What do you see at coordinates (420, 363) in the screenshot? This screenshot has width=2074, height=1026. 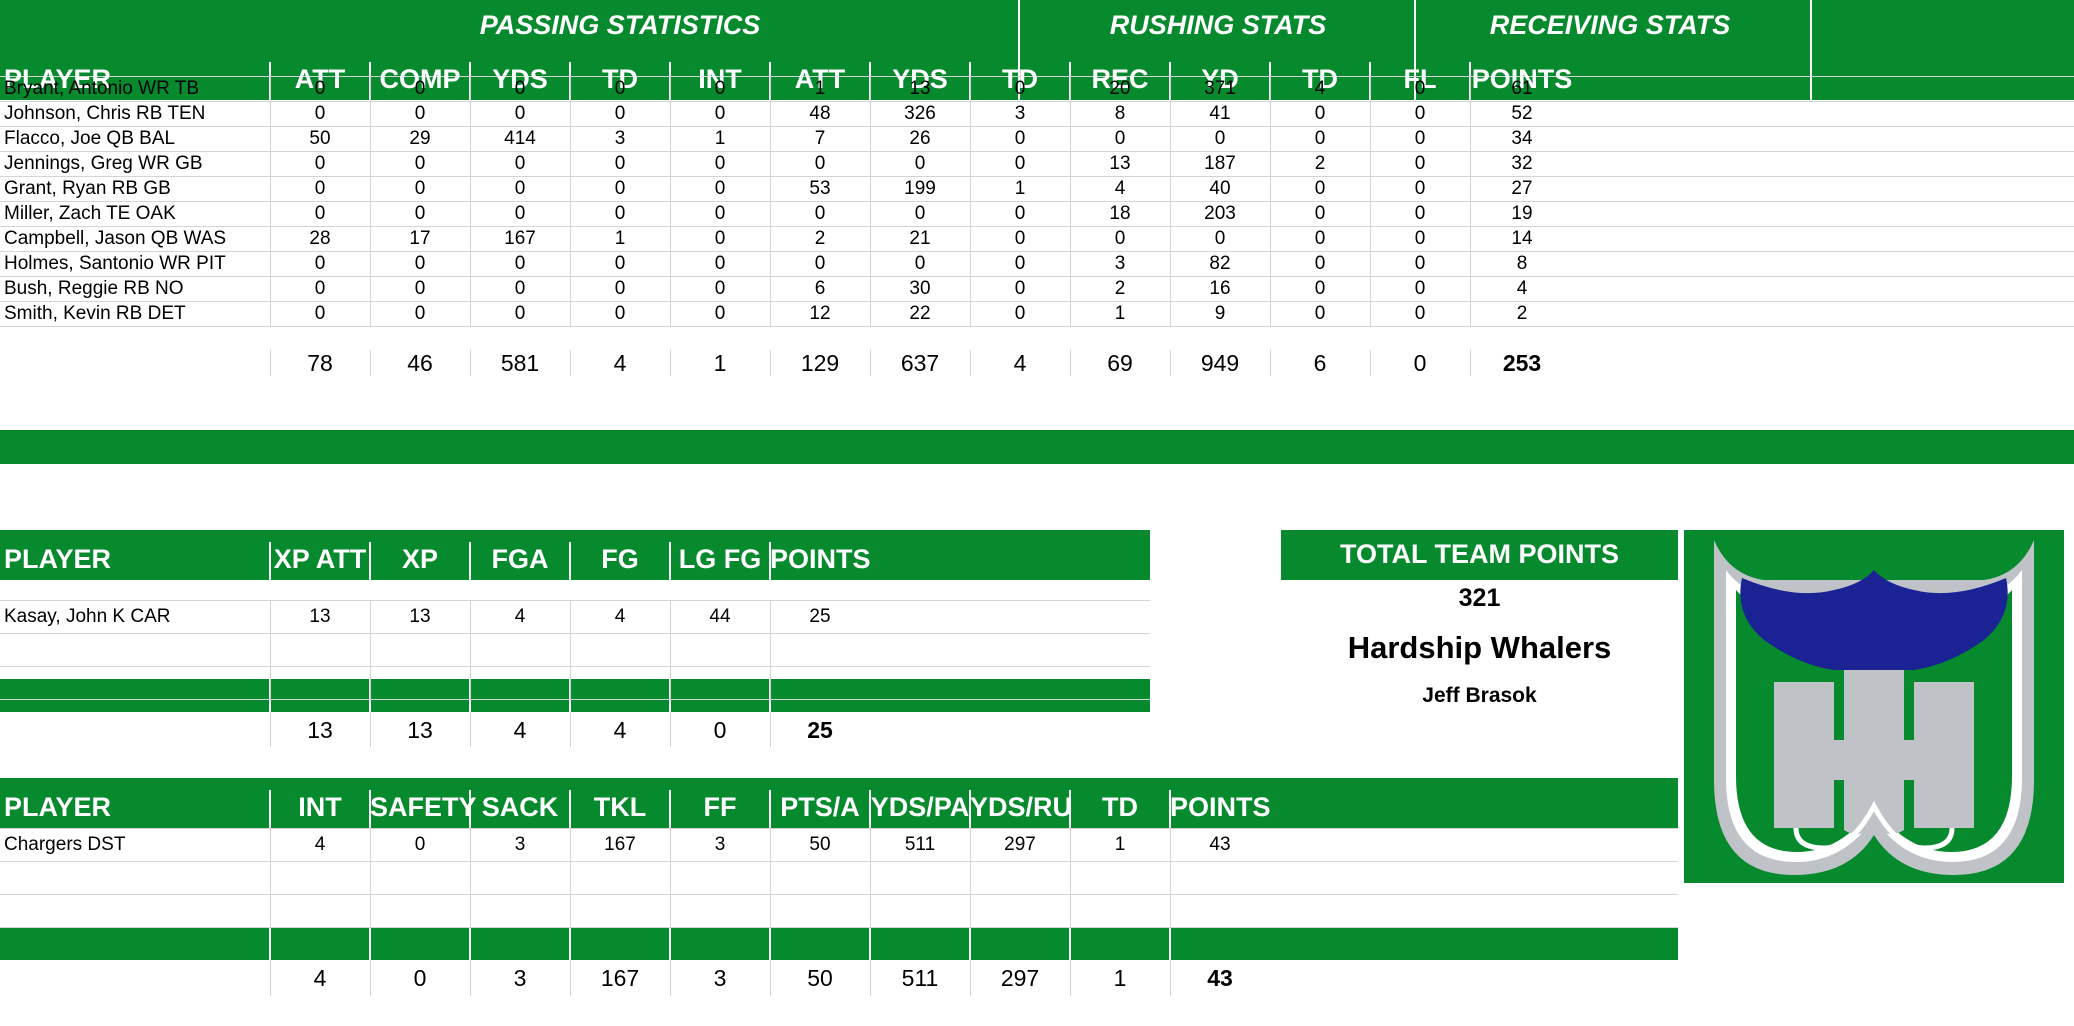 I see `total-cell: 46` at bounding box center [420, 363].